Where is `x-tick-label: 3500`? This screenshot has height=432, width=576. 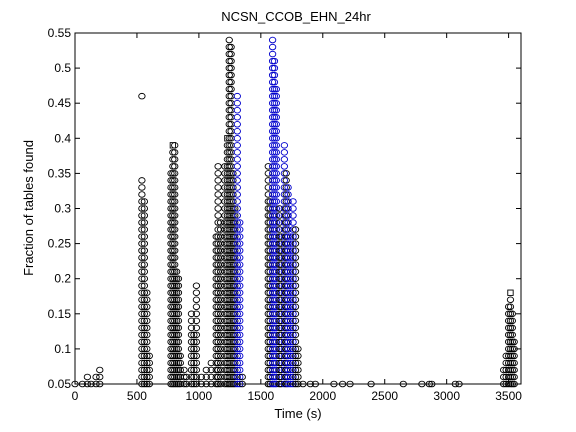
x-tick-label: 3500 is located at coordinates (508, 396).